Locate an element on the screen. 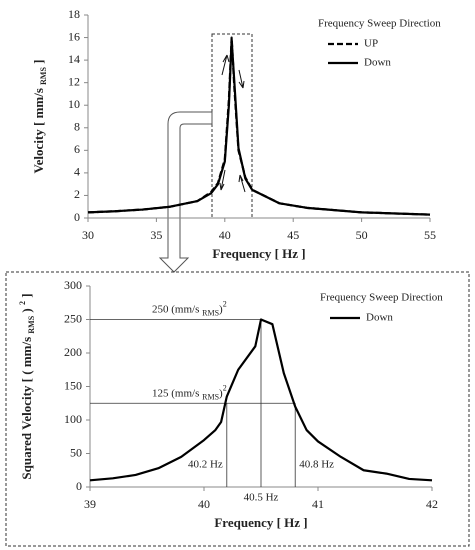 Image resolution: width=475 pixels, height=550 pixels. legend-label: UP is located at coordinates (371, 44).